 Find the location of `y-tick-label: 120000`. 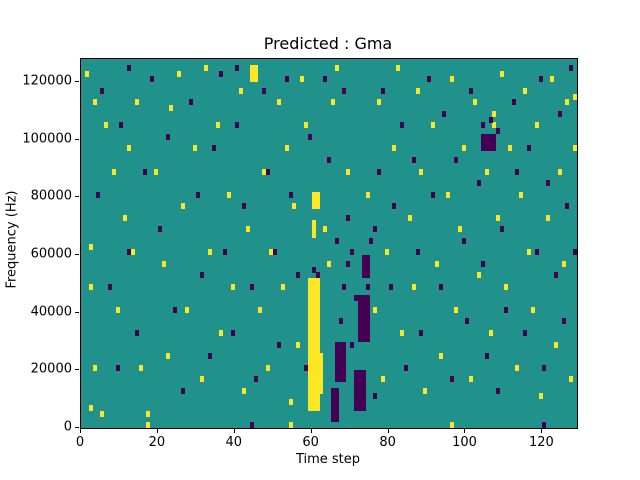

y-tick-label: 120000 is located at coordinates (47, 81).